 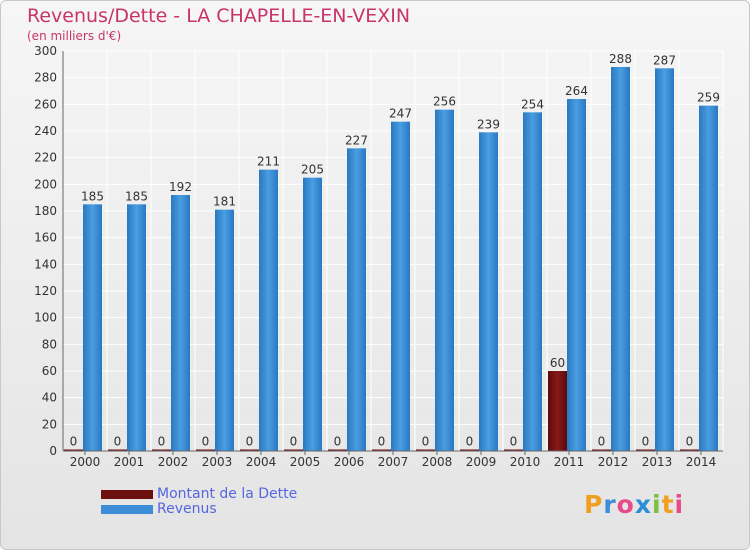 I want to click on bar-dette-2013, so click(x=645, y=450).